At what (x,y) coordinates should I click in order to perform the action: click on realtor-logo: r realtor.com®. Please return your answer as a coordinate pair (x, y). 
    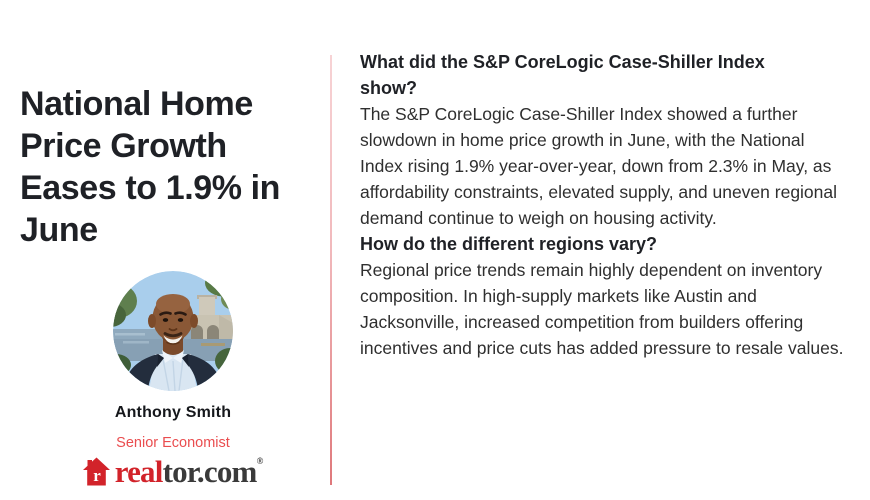
    Looking at the image, I should click on (173, 471).